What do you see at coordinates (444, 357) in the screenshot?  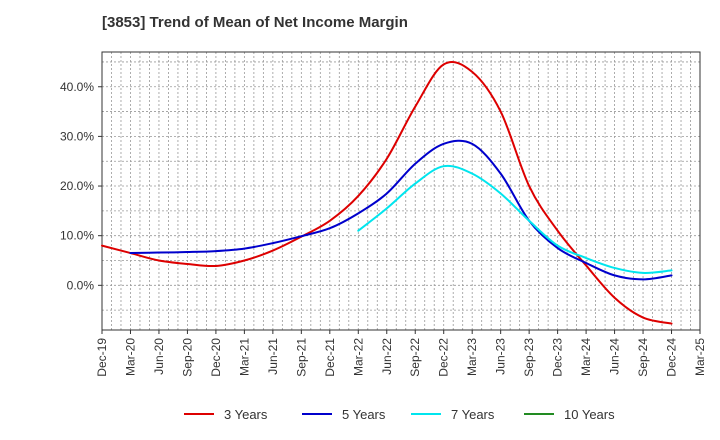 I see `x-tick-label: Dec-22` at bounding box center [444, 357].